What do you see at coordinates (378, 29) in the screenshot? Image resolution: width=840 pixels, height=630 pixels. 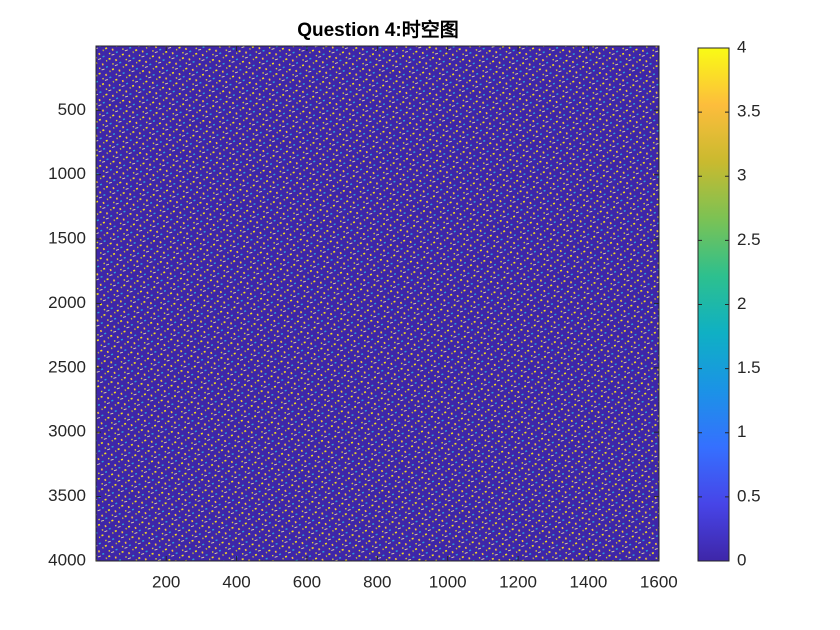 I see `chart-title: Question 4:时空图` at bounding box center [378, 29].